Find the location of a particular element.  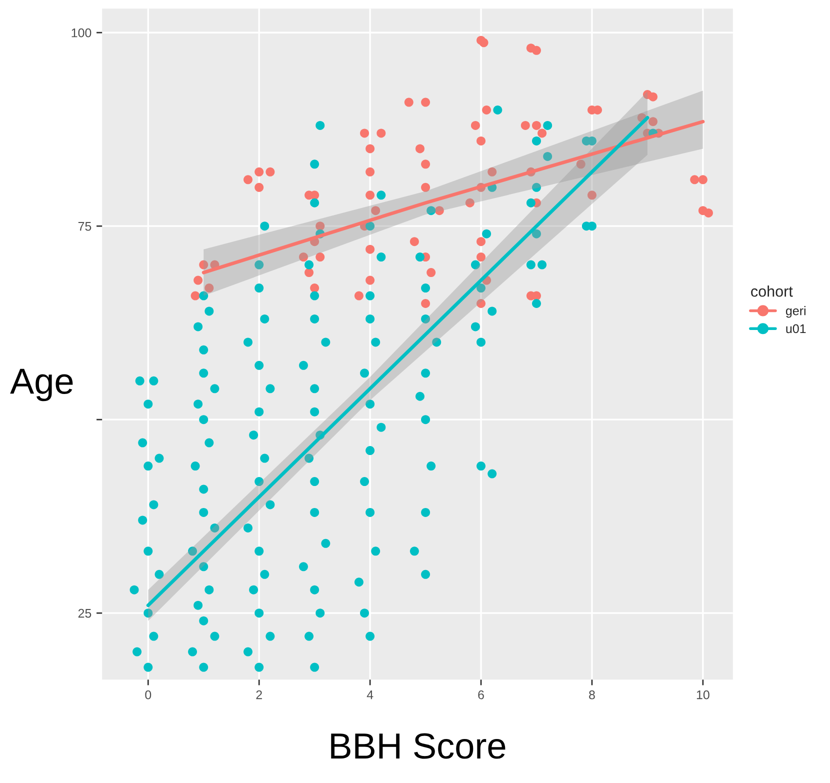

y-tick-label: 100 is located at coordinates (82, 33).